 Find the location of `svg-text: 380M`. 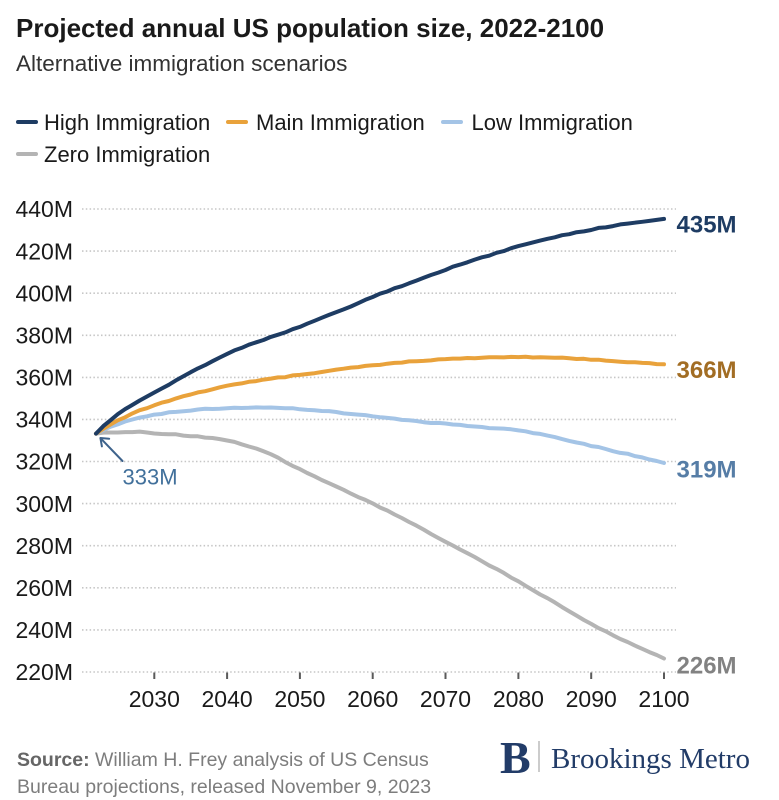

svg-text: 380M is located at coordinates (44, 336).